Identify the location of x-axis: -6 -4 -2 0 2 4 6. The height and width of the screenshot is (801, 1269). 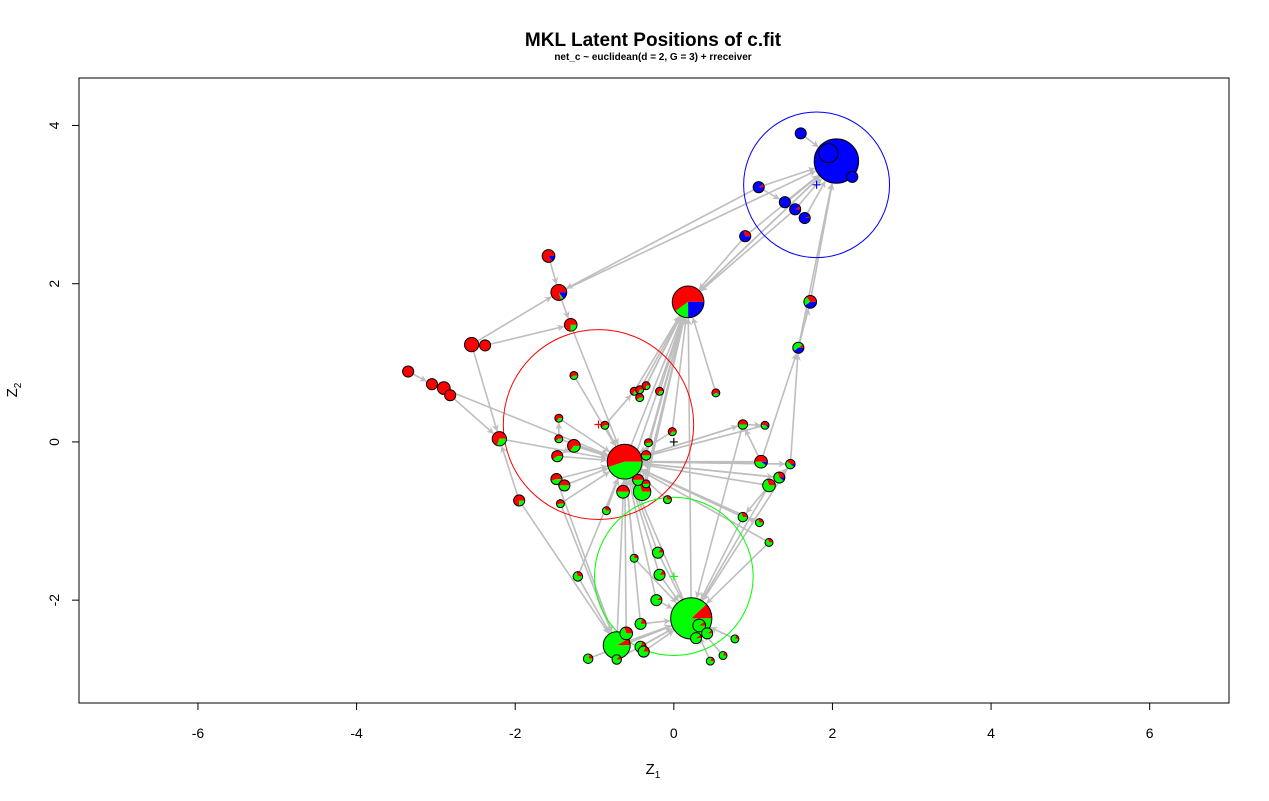
(673, 721).